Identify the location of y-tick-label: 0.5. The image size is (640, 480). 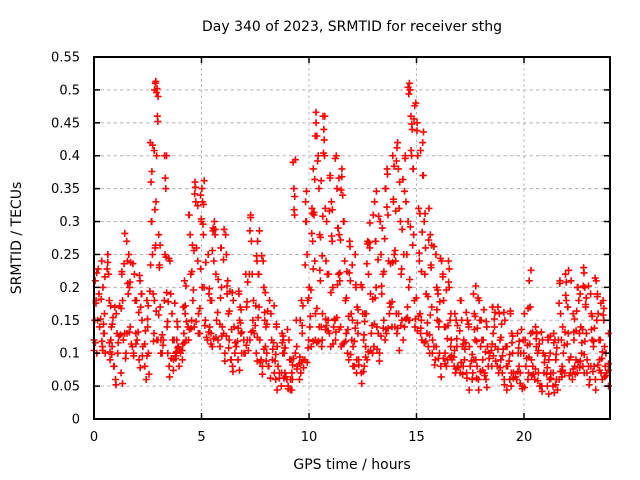
(69, 90).